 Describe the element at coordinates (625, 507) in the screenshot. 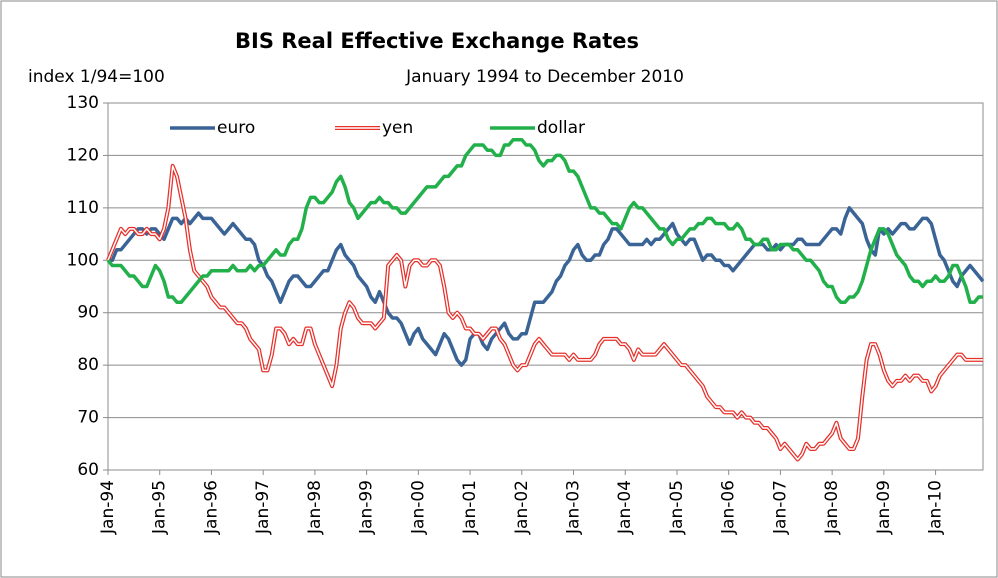

I see `x-tick-label: Jan-04` at that location.